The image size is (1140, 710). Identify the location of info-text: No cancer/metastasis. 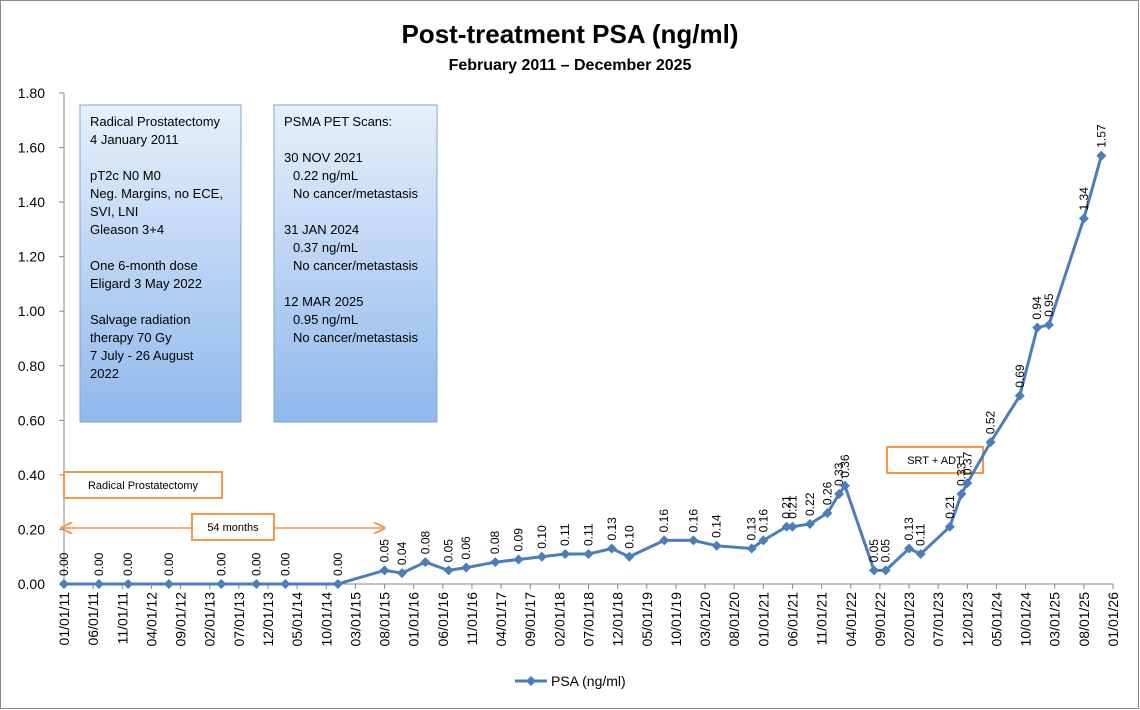
(355, 337).